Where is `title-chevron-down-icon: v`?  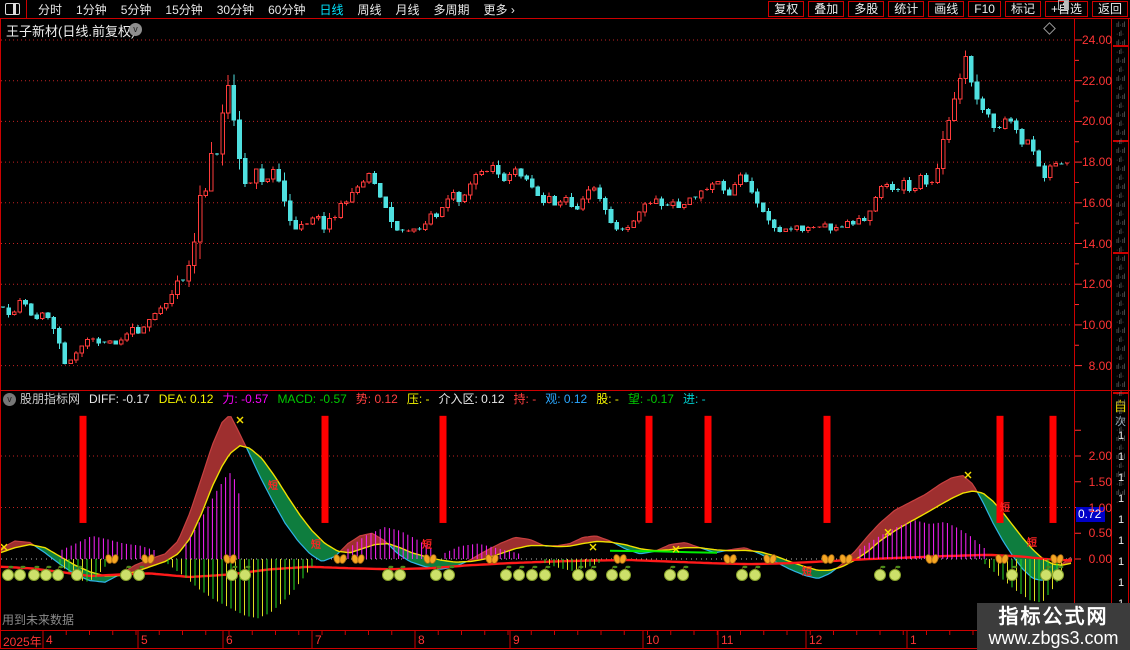
title-chevron-down-icon: v is located at coordinates (135, 29).